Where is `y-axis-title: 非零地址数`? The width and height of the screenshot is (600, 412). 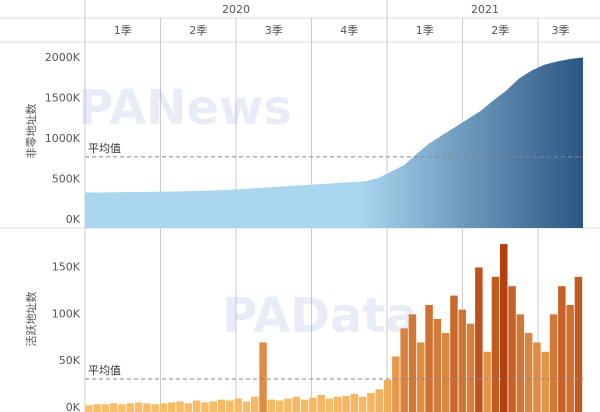
y-axis-title: 非零地址数 is located at coordinates (31, 131).